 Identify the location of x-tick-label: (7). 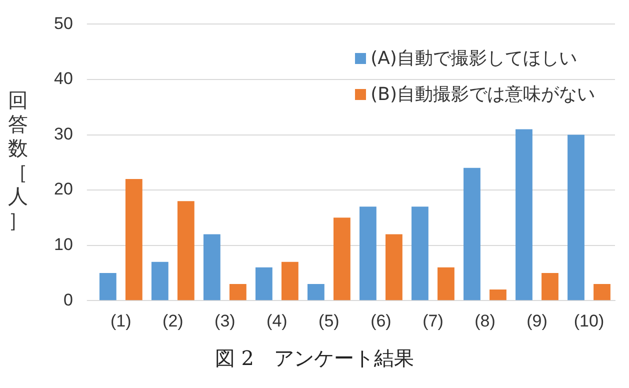
(433, 320).